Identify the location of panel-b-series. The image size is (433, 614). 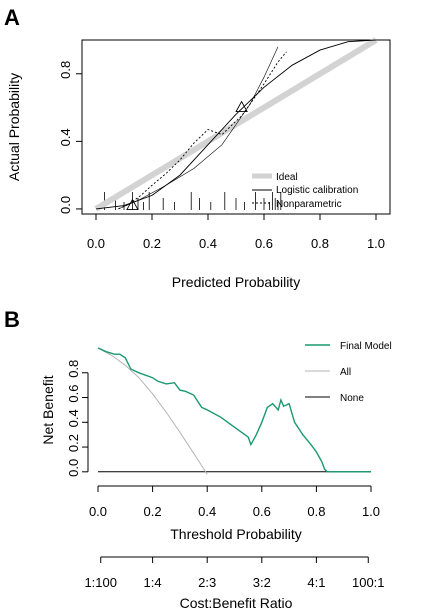
(234, 411).